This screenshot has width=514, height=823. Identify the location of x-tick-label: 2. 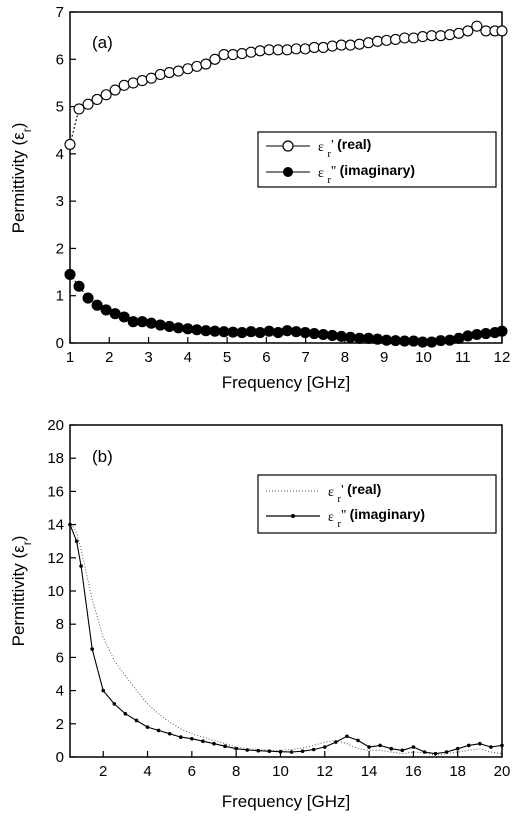
(109, 357).